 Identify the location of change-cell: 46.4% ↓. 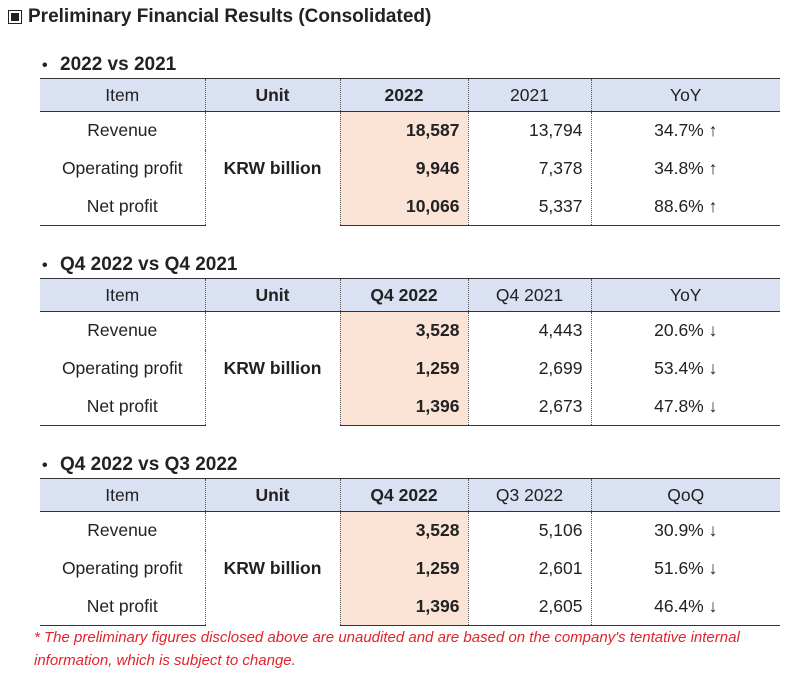
(685, 606).